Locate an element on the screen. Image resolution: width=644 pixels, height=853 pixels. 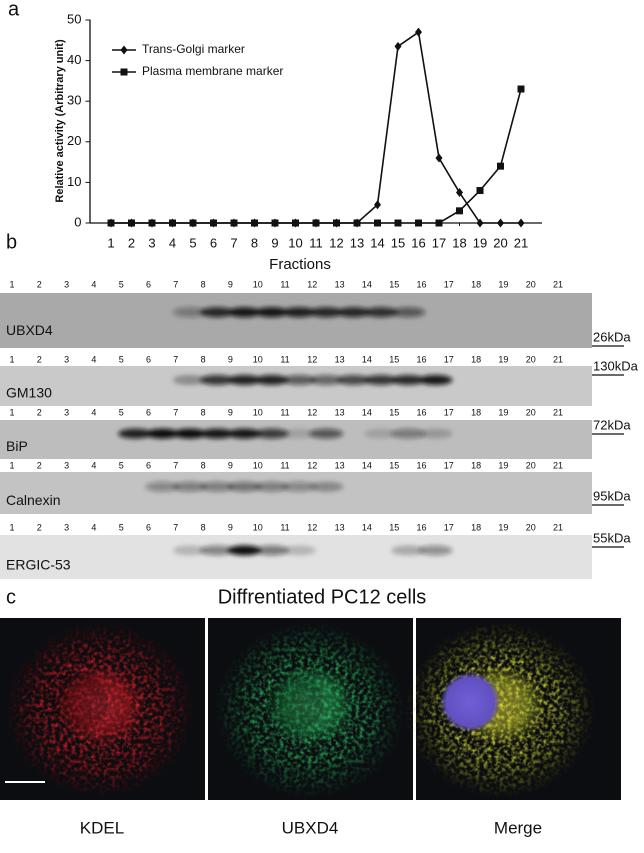
lane-number: 8 is located at coordinates (203, 527).